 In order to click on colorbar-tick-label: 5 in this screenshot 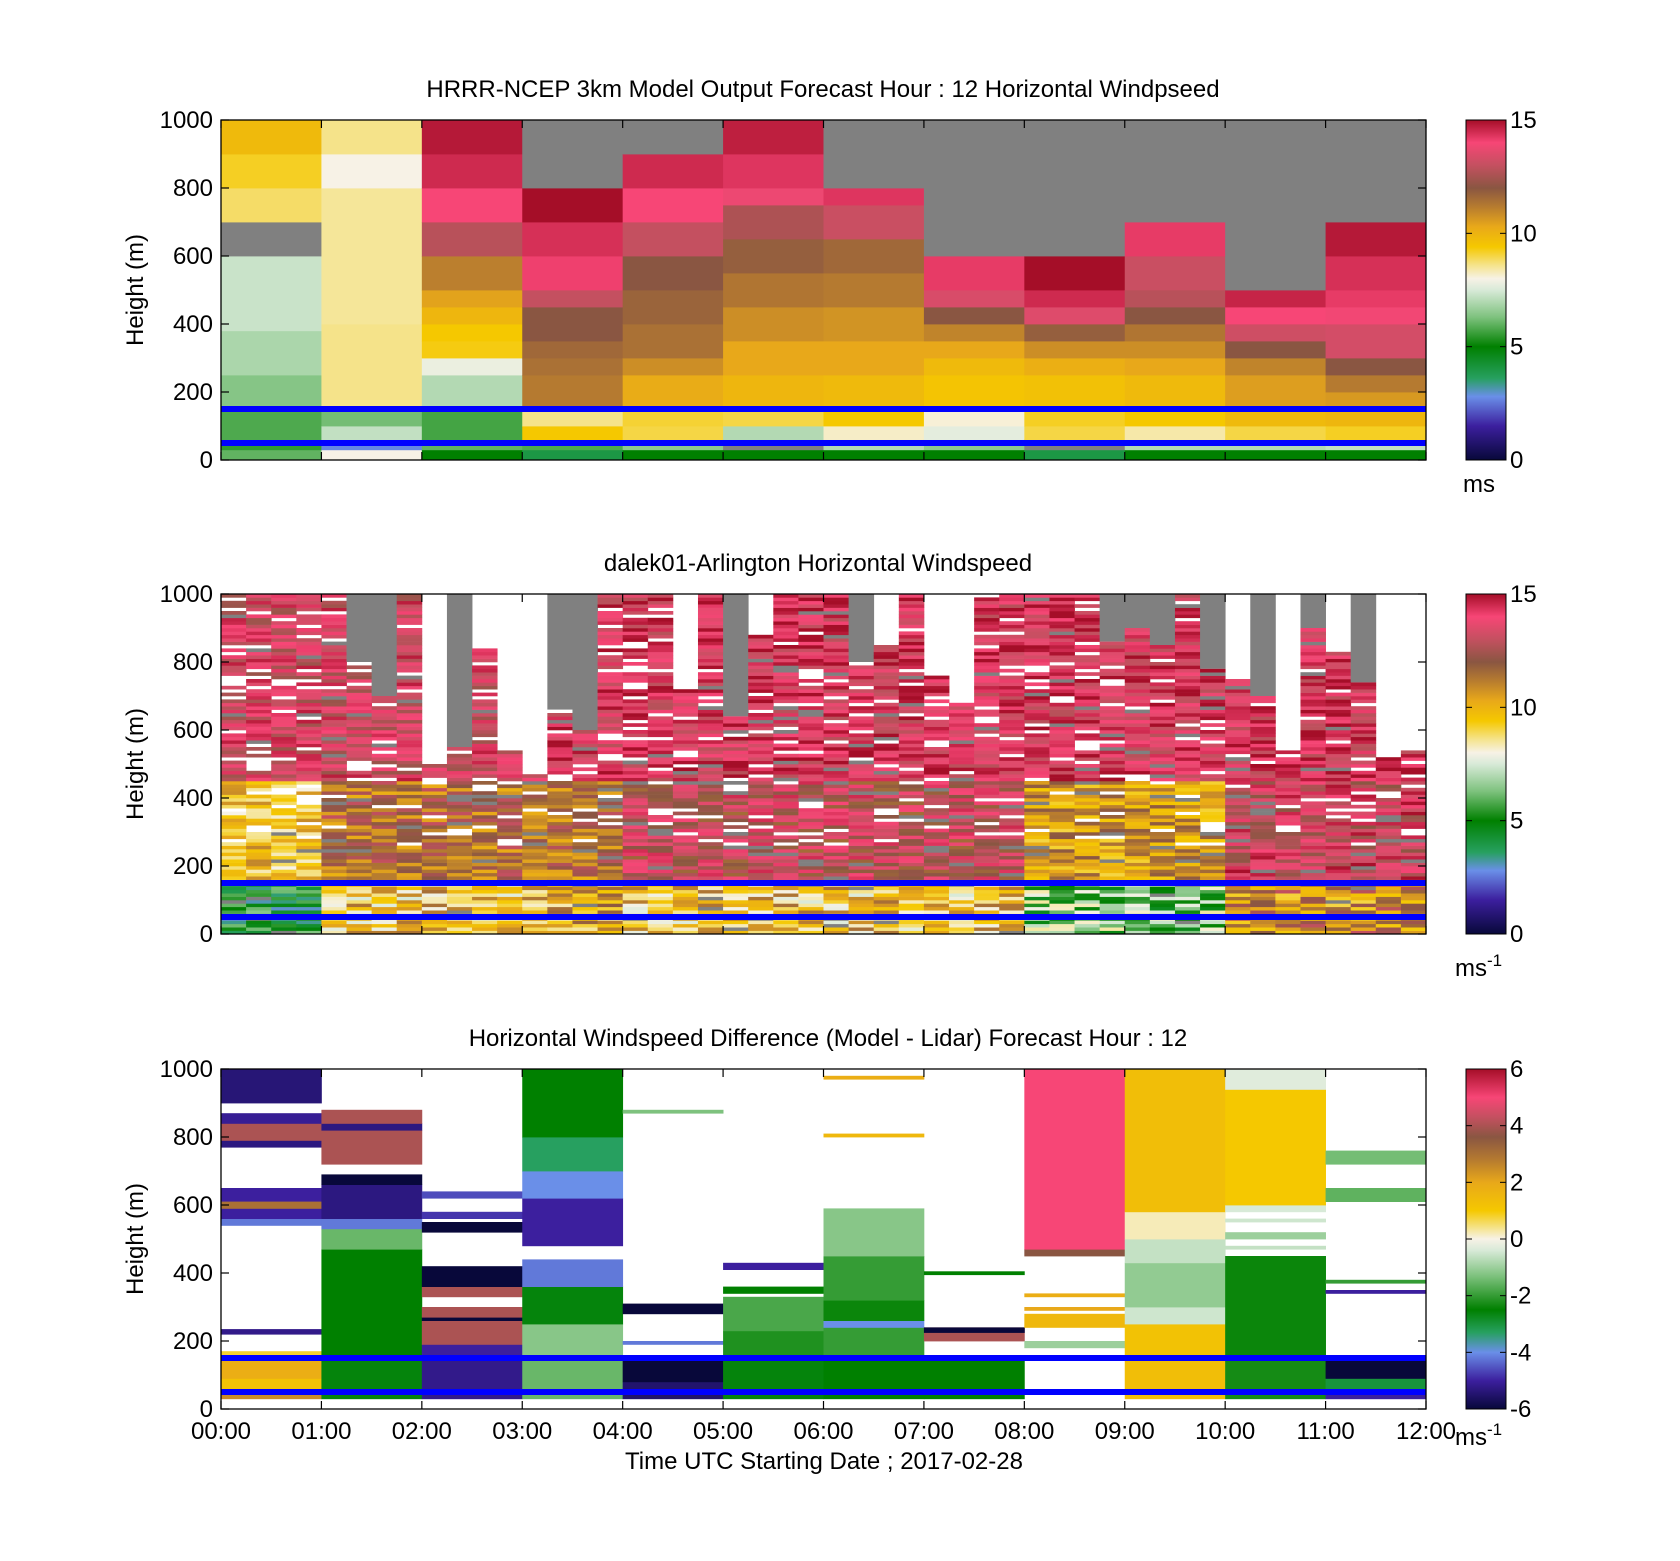, I will do `click(1516, 347)`.